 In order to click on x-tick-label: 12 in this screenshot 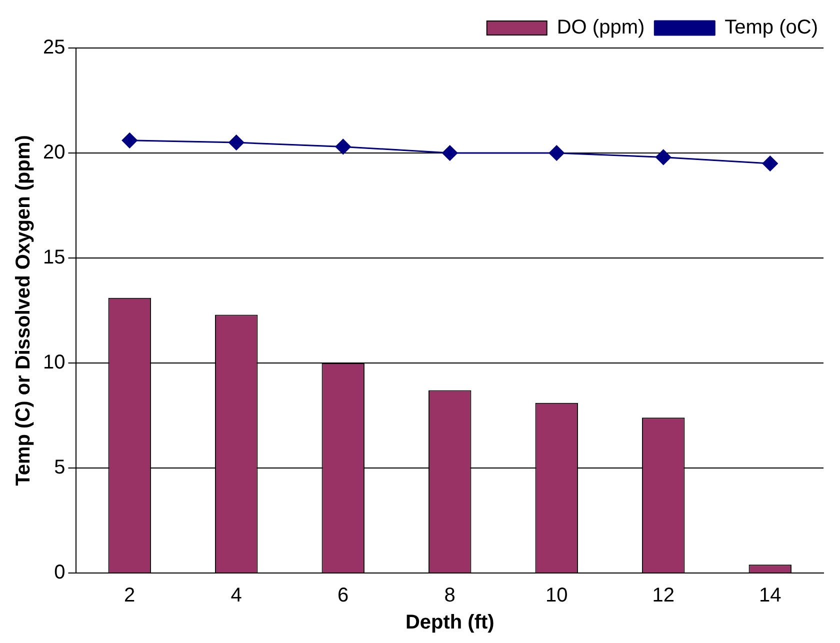, I will do `click(663, 595)`.